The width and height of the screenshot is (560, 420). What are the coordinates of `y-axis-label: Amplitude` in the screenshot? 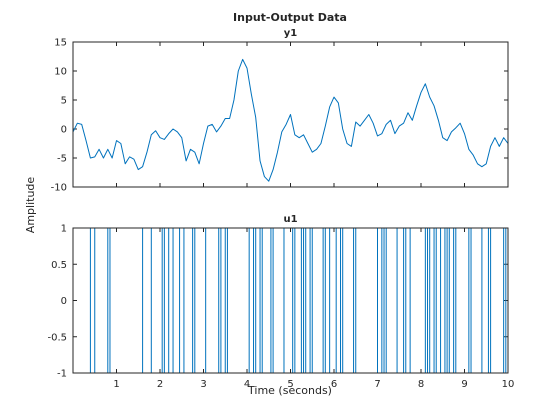 It's located at (30, 205).